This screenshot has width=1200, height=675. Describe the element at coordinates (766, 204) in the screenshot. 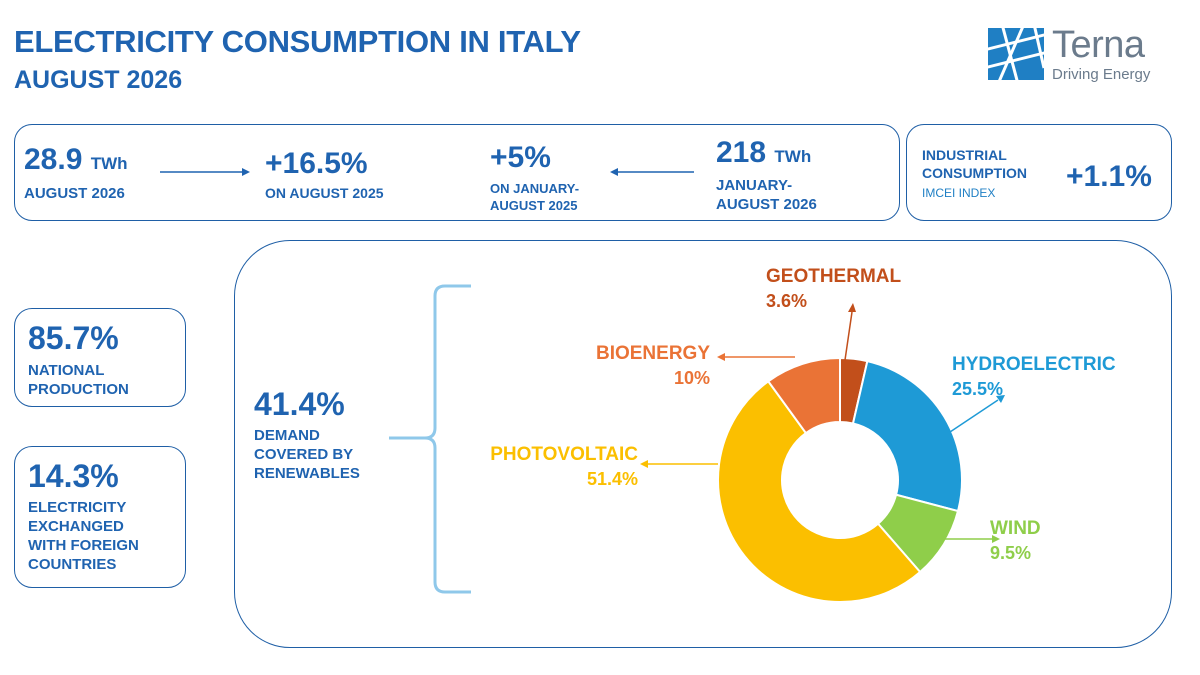

I see `ytd-label-line-2: AUGUST 2026` at that location.